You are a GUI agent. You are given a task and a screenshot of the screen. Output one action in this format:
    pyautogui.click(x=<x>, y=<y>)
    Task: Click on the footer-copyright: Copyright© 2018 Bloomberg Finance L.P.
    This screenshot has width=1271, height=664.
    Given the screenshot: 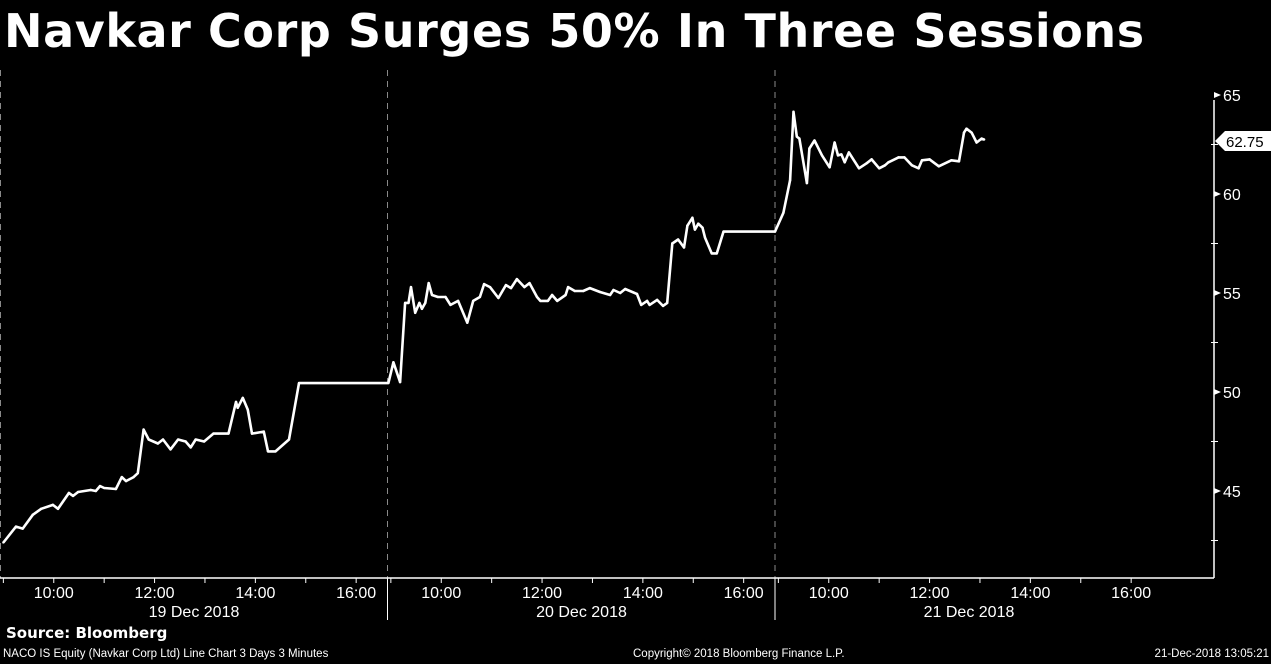 What is the action you would take?
    pyautogui.click(x=739, y=654)
    